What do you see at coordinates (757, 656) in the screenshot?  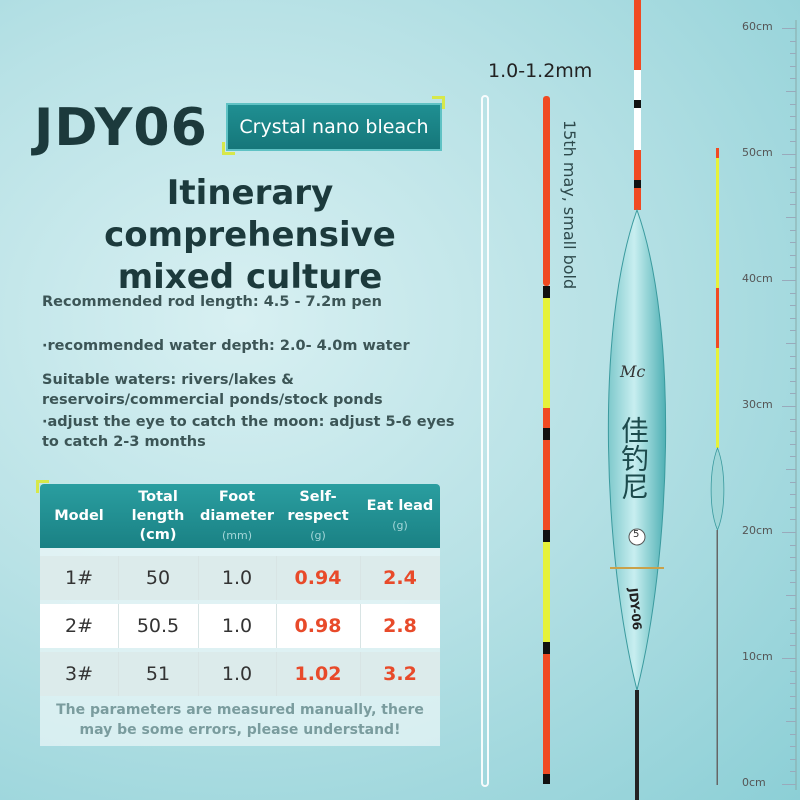 I see `ruler-label: 10cm` at bounding box center [757, 656].